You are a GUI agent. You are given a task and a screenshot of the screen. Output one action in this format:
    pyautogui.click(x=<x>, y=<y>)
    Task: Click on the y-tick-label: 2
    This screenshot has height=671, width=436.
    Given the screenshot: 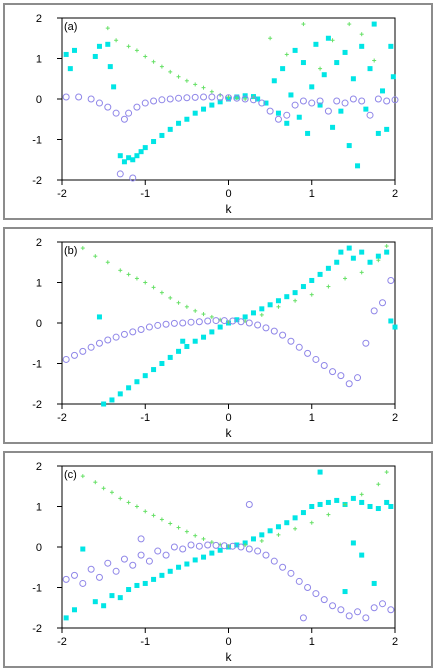 What is the action you would take?
    pyautogui.click(x=39, y=19)
    